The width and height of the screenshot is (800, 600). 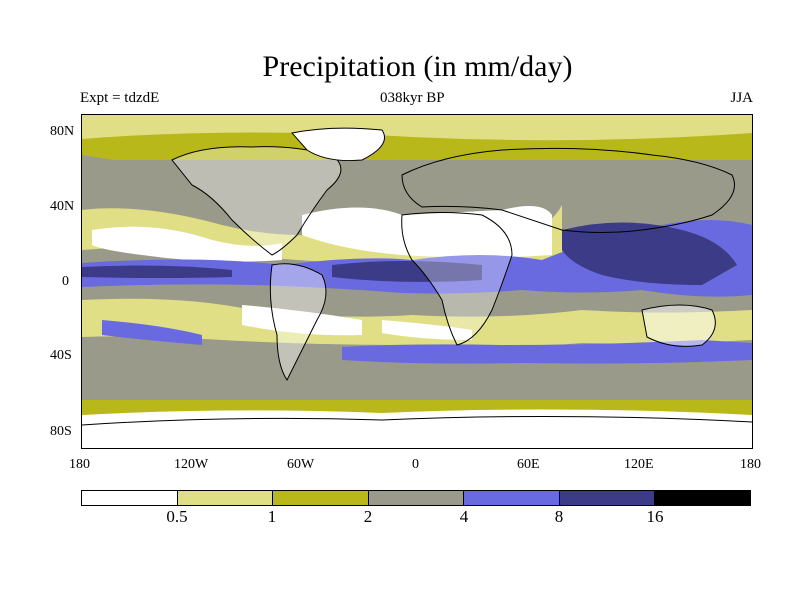 I want to click on lat-label-80n: 80N, so click(x=62, y=131).